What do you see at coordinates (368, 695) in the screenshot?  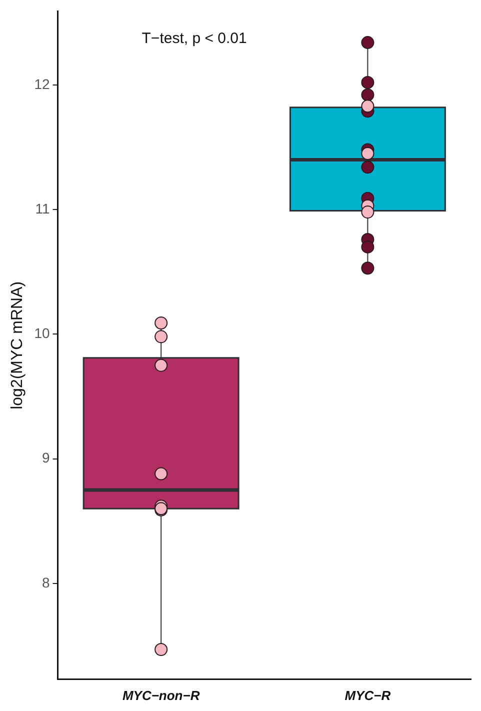 I see `x-tick-label: MYC−R` at bounding box center [368, 695].